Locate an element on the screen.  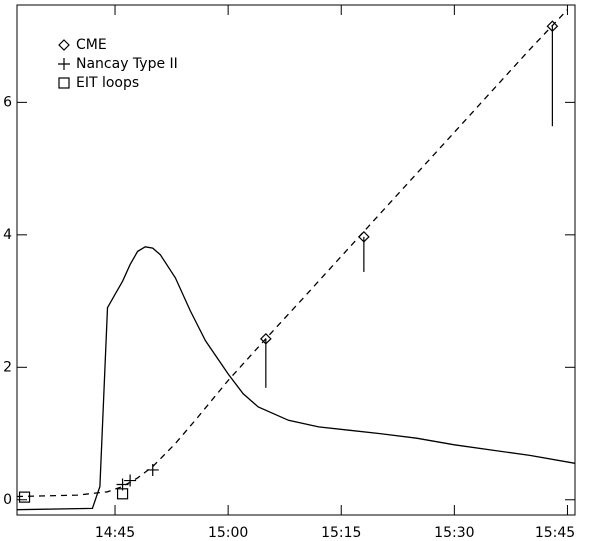
y-tick-label: 6 is located at coordinates (7, 102).